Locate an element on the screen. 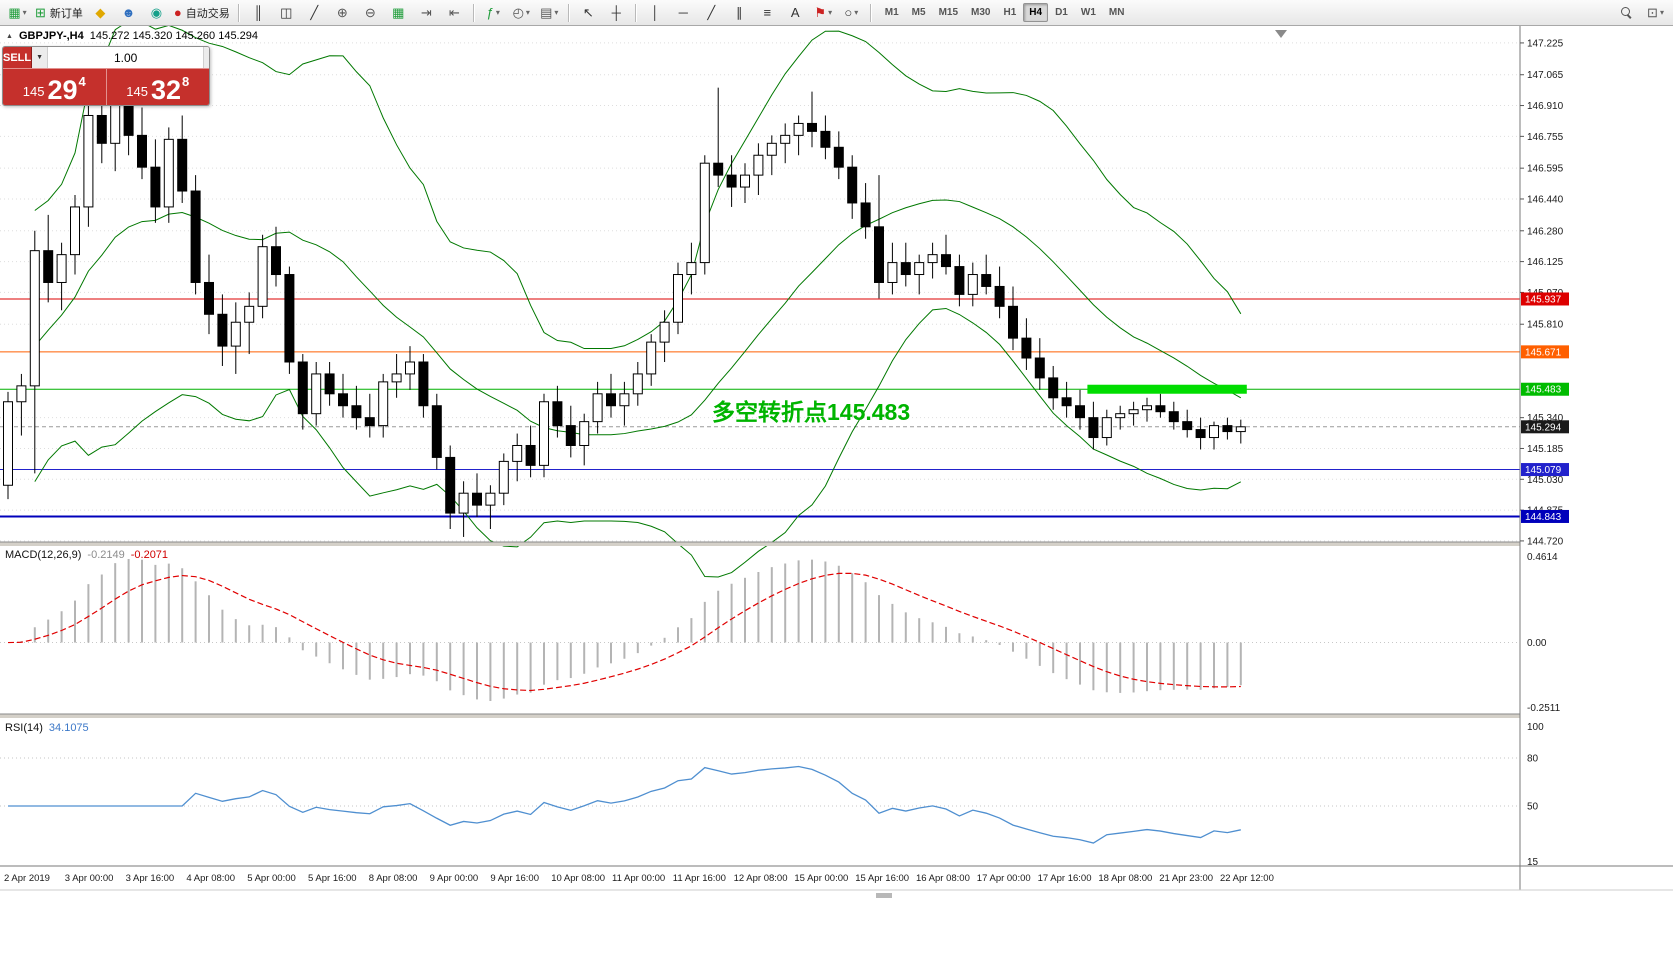  chart-shift-button: ⇤ is located at coordinates (454, 12).